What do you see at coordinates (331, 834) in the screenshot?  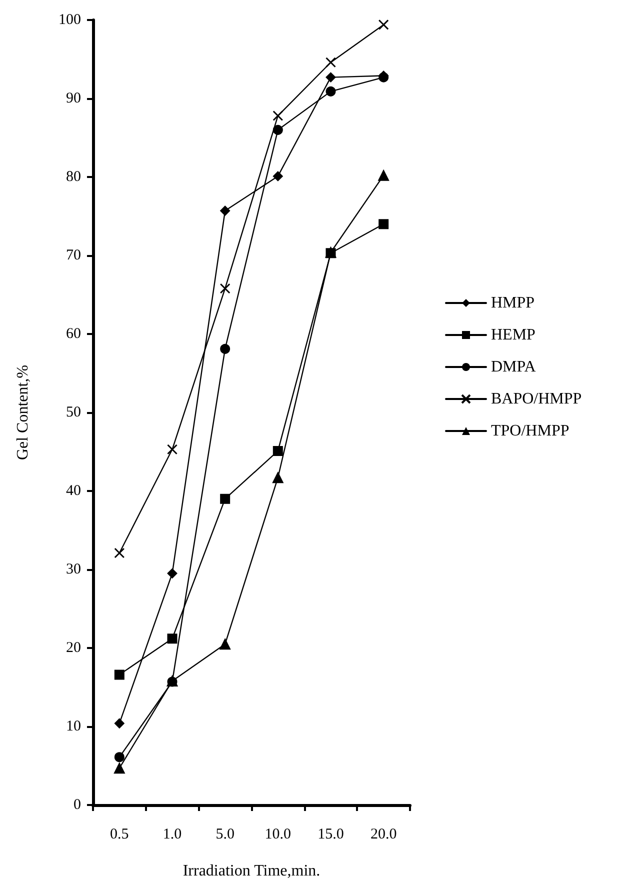 I see `x-tick-label: 15.0` at bounding box center [331, 834].